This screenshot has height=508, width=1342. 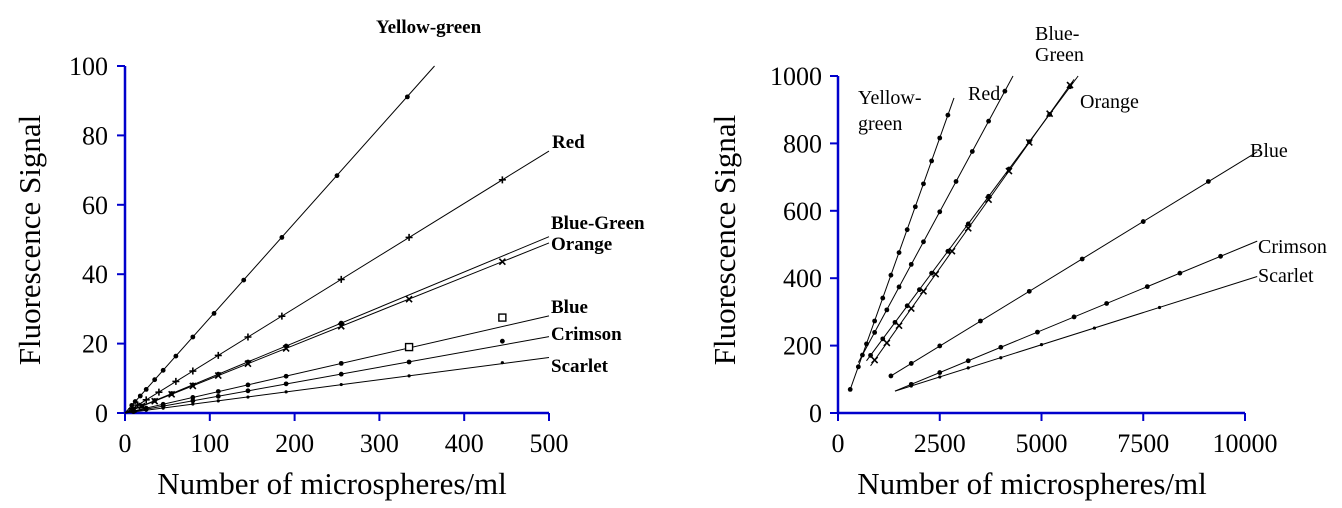 I want to click on series-label-line: Blue-, so click(x=1057, y=34).